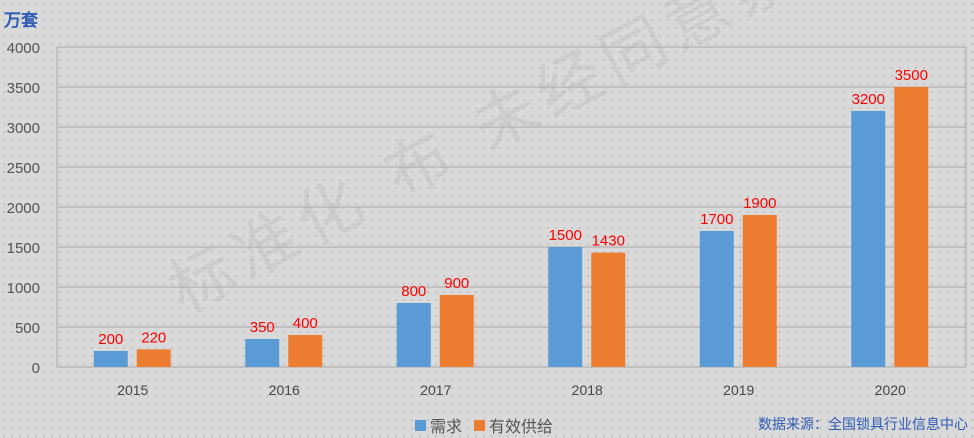 This screenshot has height=438, width=974. Describe the element at coordinates (23, 168) in the screenshot. I see `y-tick-label: 2500` at that location.